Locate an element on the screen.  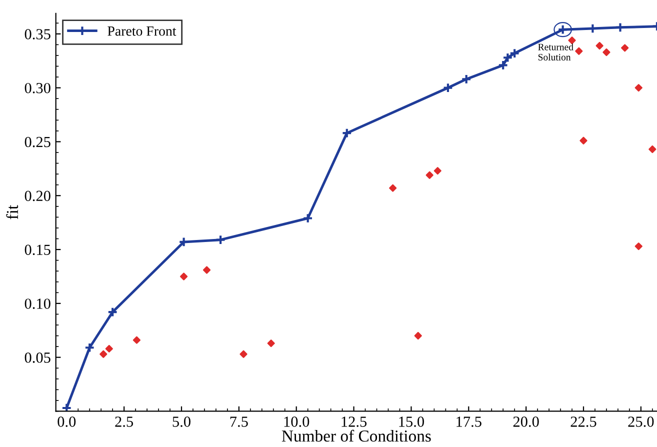
y-tick-label: 0.35 is located at coordinates (37, 34).